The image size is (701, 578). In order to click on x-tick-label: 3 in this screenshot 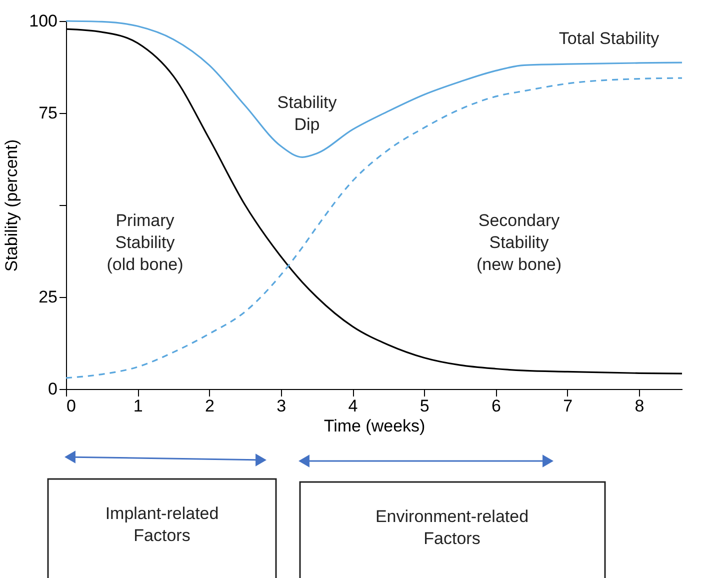, I will do `click(281, 406)`.